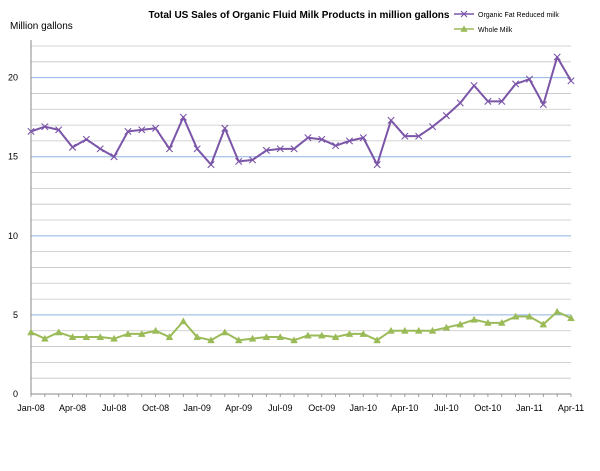 The image size is (600, 471). I want to click on y-tick-label: 20, so click(13, 78).